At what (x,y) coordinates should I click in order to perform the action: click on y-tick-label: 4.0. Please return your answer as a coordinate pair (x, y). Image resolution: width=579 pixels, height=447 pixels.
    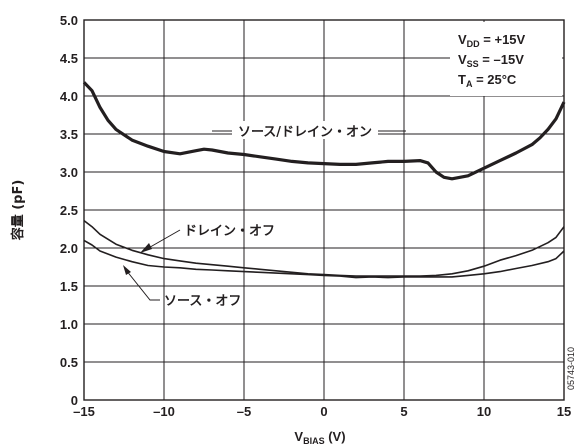
    Looking at the image, I should click on (69, 96).